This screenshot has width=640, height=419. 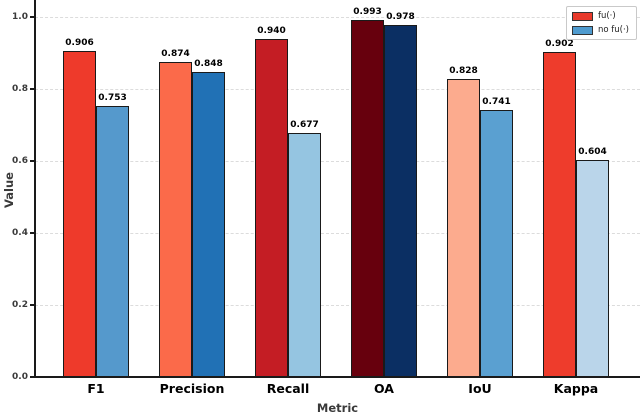 What do you see at coordinates (496, 243) in the screenshot?
I see `bar-iou-no-fu` at bounding box center [496, 243].